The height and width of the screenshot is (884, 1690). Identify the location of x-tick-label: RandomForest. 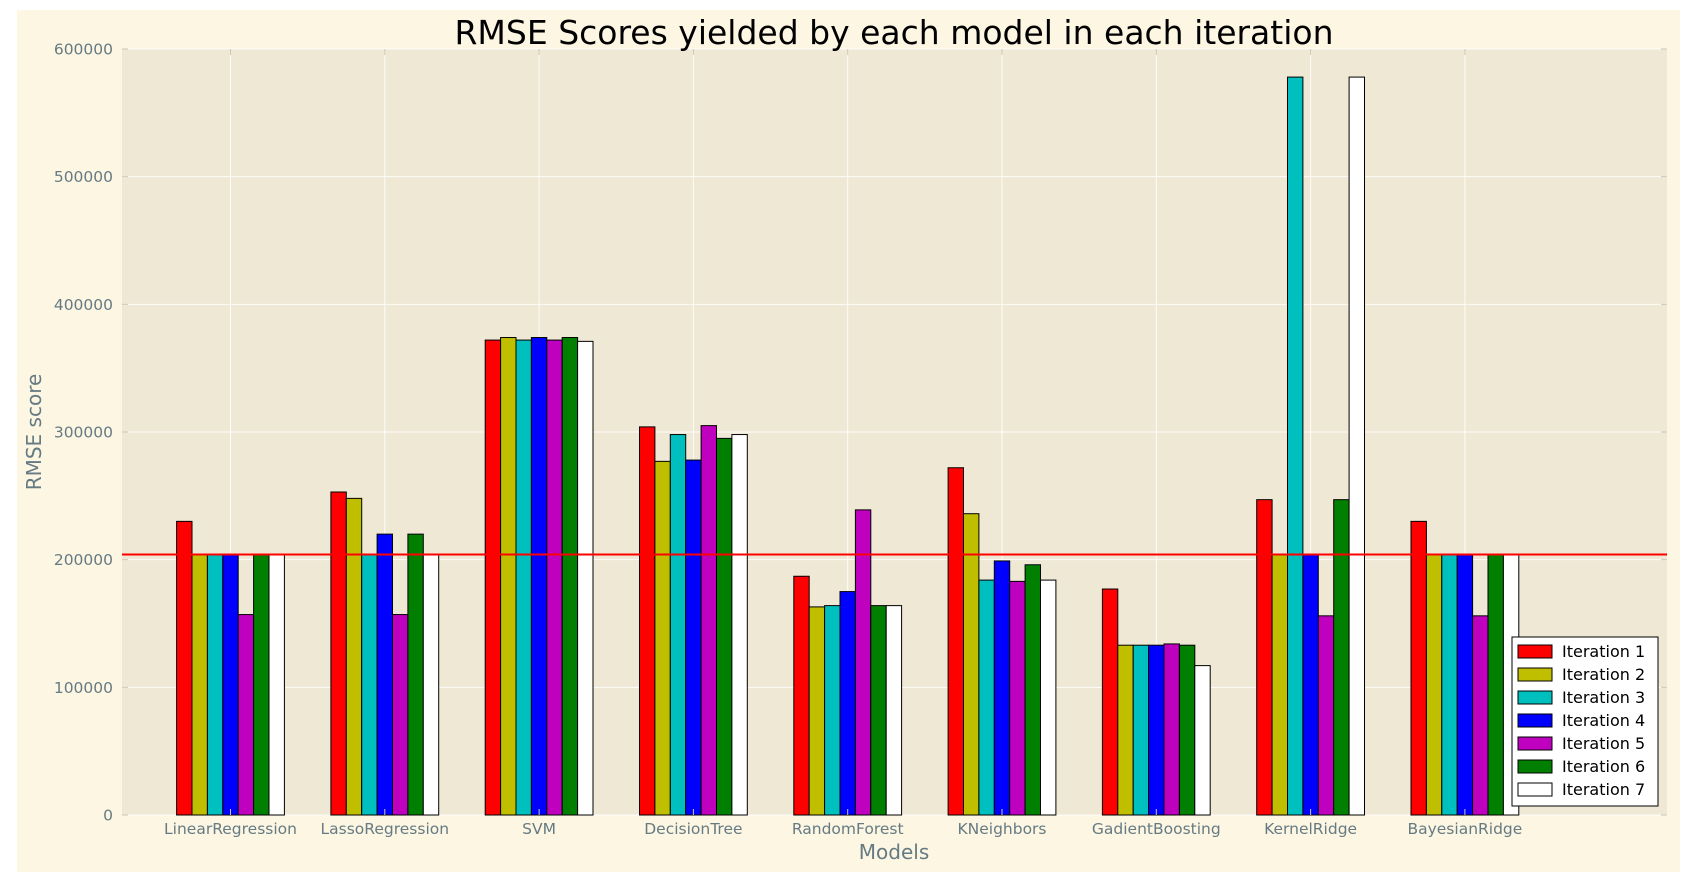
(848, 829).